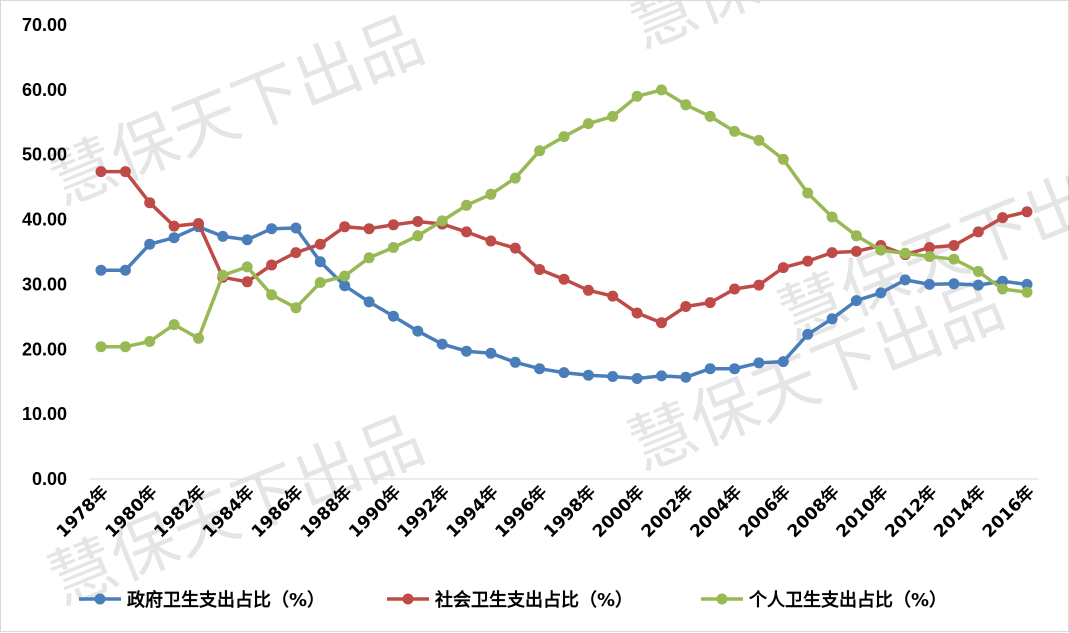  What do you see at coordinates (423, 512) in the screenshot?
I see `x-tick-label: 1992年` at bounding box center [423, 512].